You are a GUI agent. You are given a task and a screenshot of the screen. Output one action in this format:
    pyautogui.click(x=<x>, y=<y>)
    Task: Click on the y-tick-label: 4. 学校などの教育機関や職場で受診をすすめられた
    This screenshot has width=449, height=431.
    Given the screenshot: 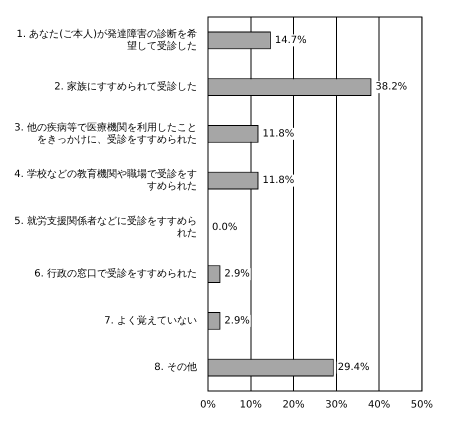 What is the action you would take?
    pyautogui.click(x=105, y=180)
    